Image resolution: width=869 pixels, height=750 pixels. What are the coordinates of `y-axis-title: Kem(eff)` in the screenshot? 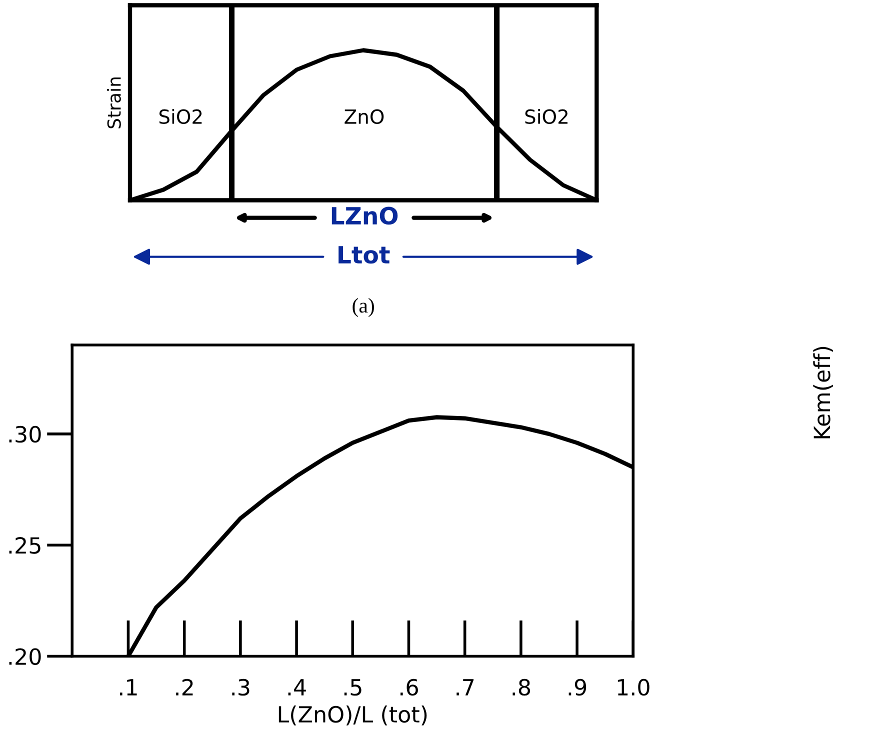 It's located at (823, 392).